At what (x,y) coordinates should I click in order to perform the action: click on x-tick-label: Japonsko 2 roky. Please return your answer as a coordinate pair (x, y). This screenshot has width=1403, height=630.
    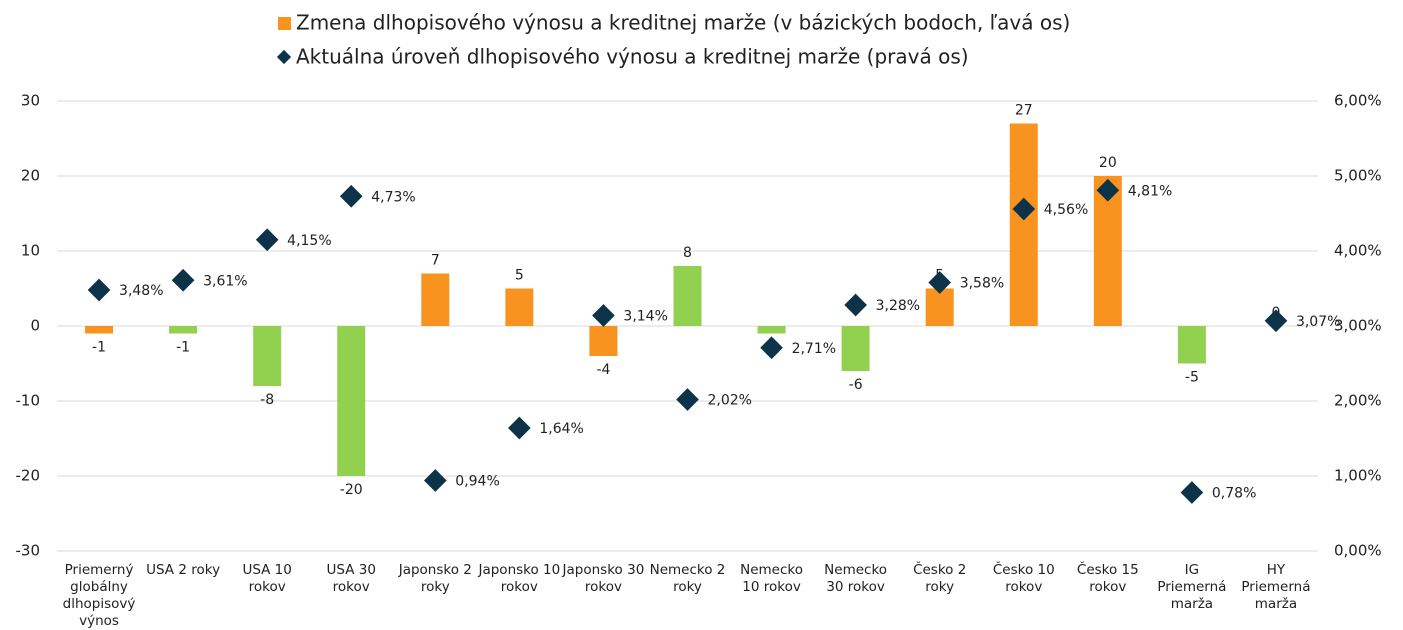
    Looking at the image, I should click on (435, 578).